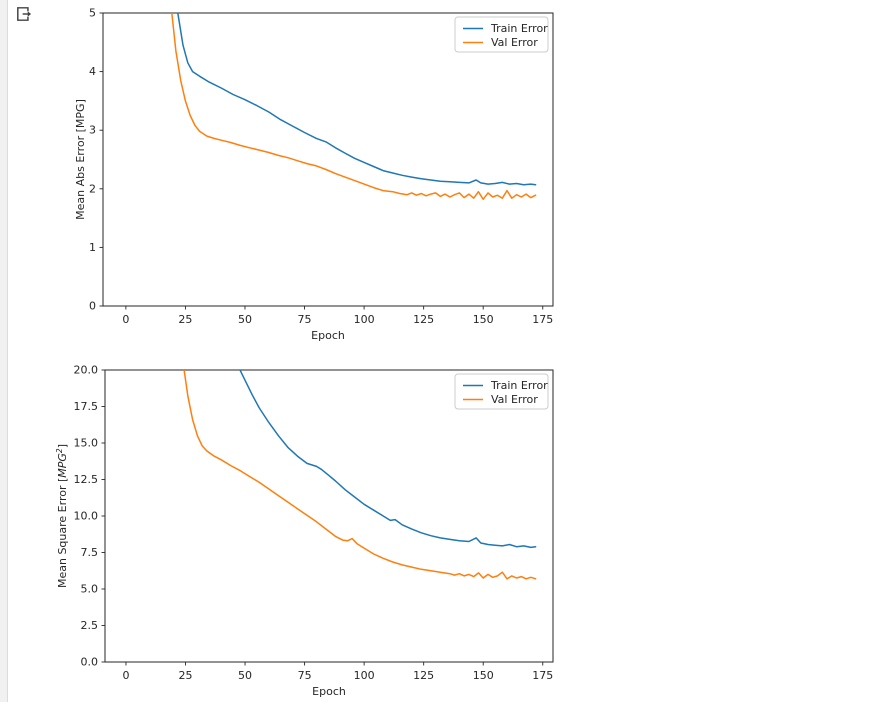 This screenshot has height=702, width=886. I want to click on y-tick-label: 2.5, so click(90, 625).